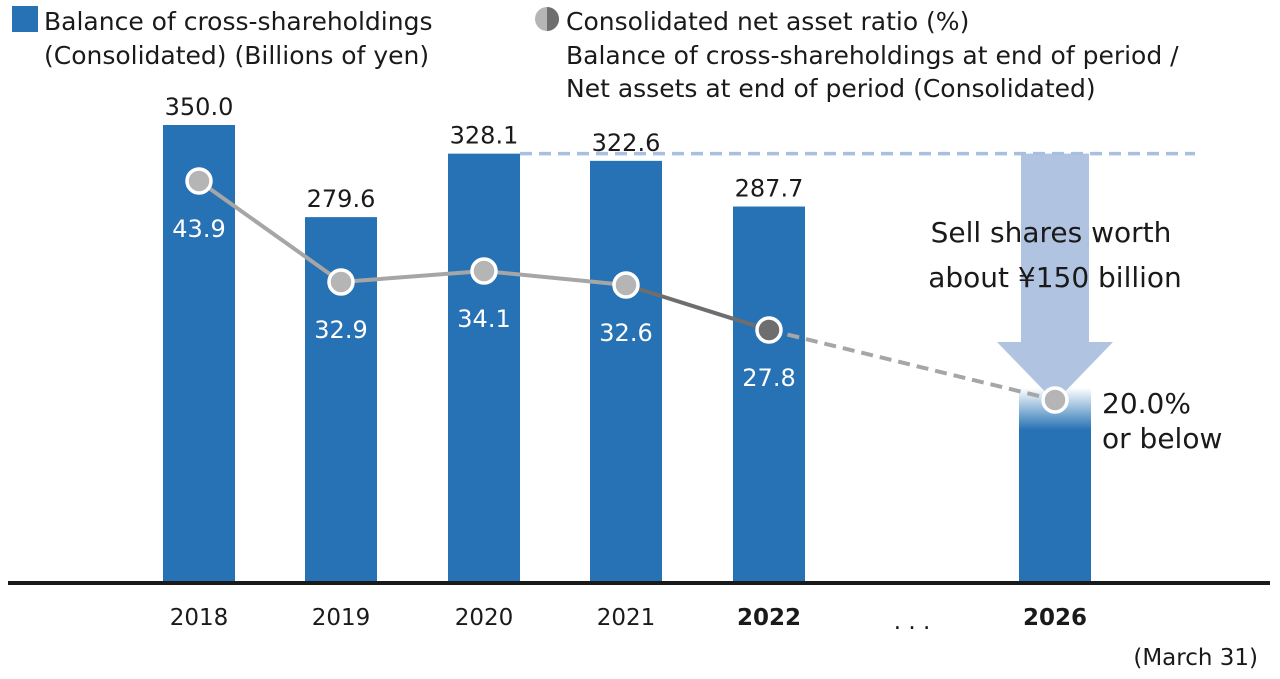 The width and height of the screenshot is (1280, 679). What do you see at coordinates (341, 199) in the screenshot?
I see `bar-label-2019: 279.6` at bounding box center [341, 199].